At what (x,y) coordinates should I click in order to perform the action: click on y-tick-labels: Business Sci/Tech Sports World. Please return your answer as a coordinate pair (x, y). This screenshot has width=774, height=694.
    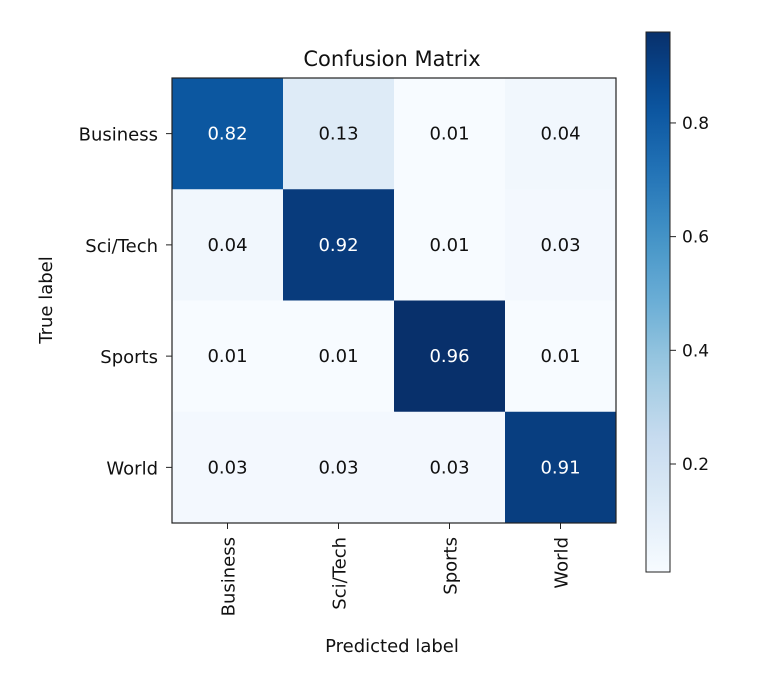
    Looking at the image, I should click on (125, 302).